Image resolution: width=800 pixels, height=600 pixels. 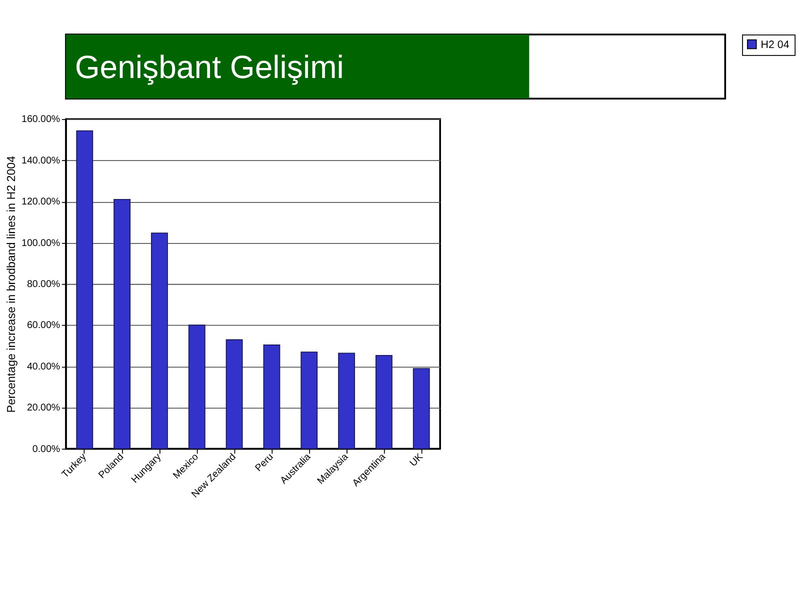 What do you see at coordinates (46, 449) in the screenshot?
I see `y-tick-label: 0.00%` at bounding box center [46, 449].